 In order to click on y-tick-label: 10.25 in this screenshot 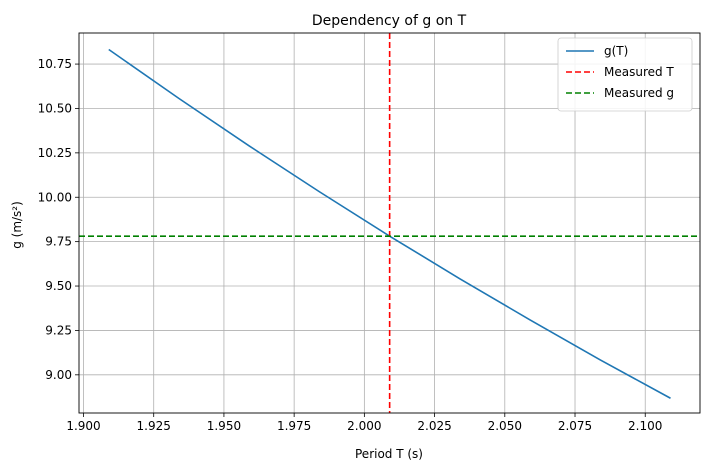, I will do `click(55, 153)`.